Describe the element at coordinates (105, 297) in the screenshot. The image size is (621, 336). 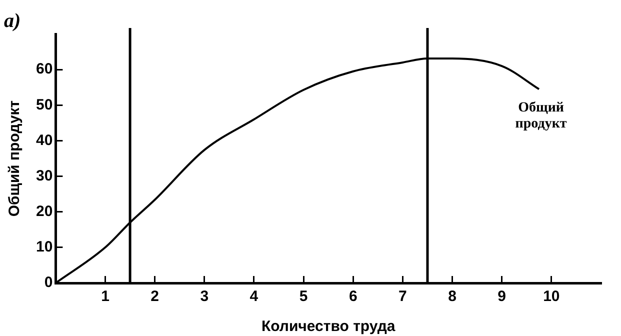
I see `x-tick-label: 1` at that location.